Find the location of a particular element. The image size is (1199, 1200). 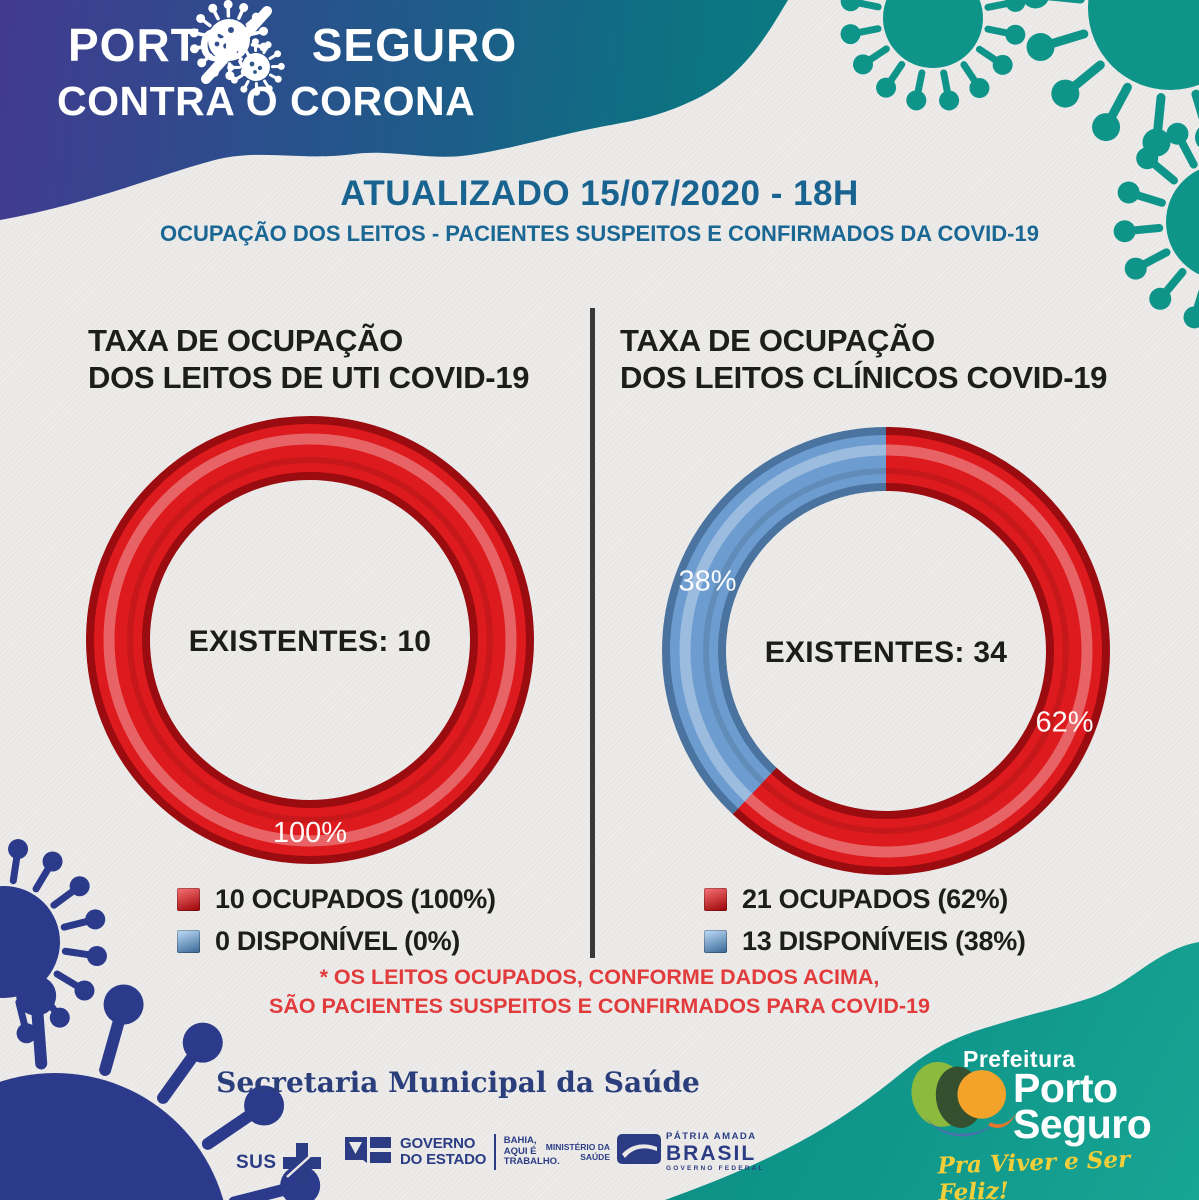

ministerio-saude-label: MINISTÉRIO DA SAÚDE is located at coordinates (577, 1152).